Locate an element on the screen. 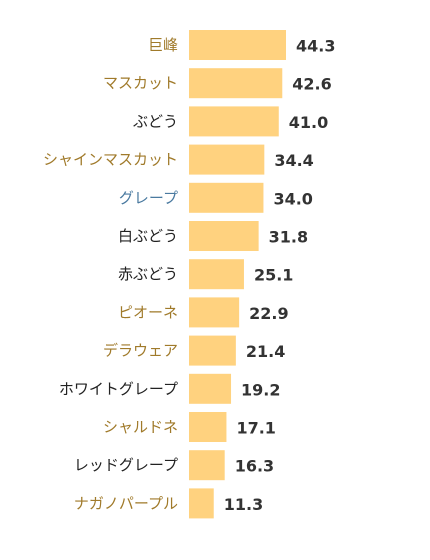 This screenshot has width=430, height=560. value-label: 21.4 is located at coordinates (265, 351).